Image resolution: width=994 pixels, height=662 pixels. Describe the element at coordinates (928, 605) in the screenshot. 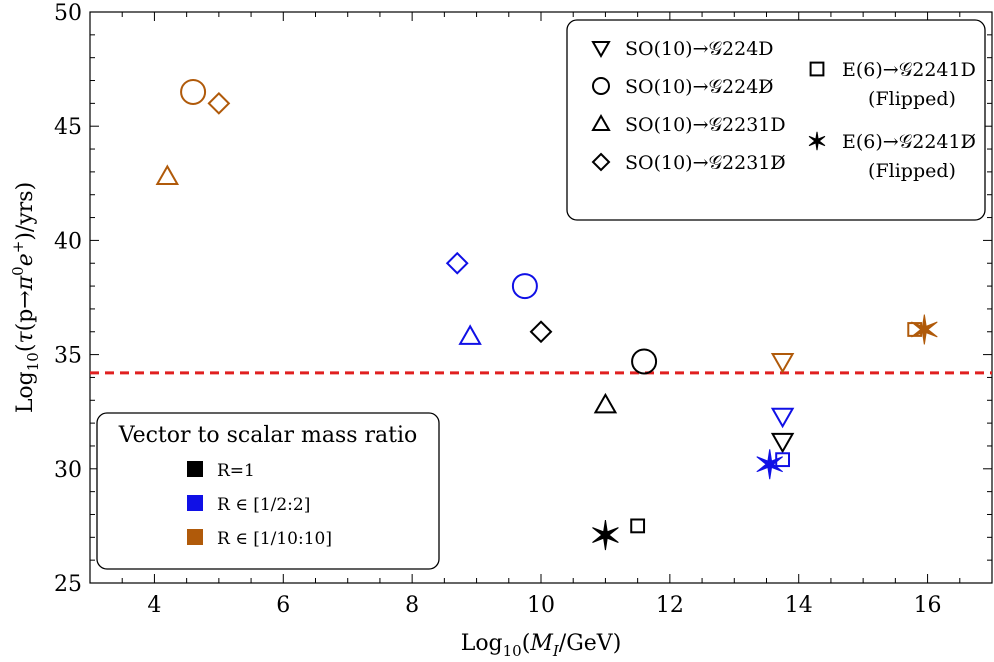

I see `x-tick-label: 16` at that location.